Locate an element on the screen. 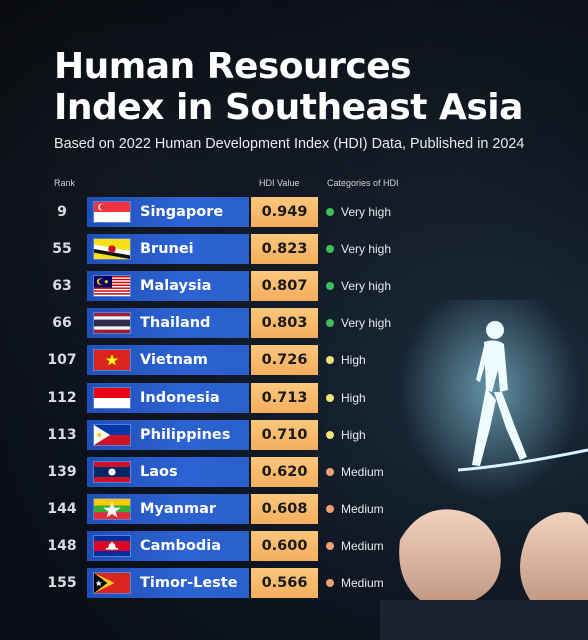 The image size is (588, 640). hdi-value: 0.803 is located at coordinates (284, 323).